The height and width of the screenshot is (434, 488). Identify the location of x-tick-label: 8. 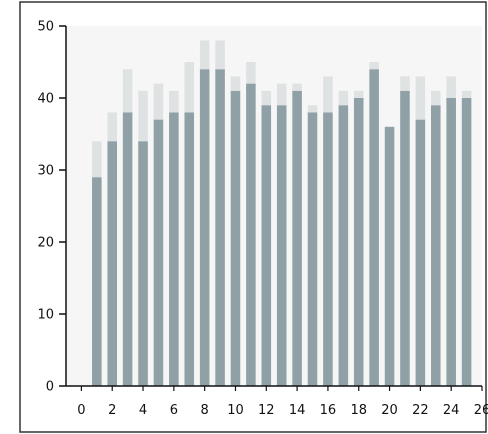
(205, 410).